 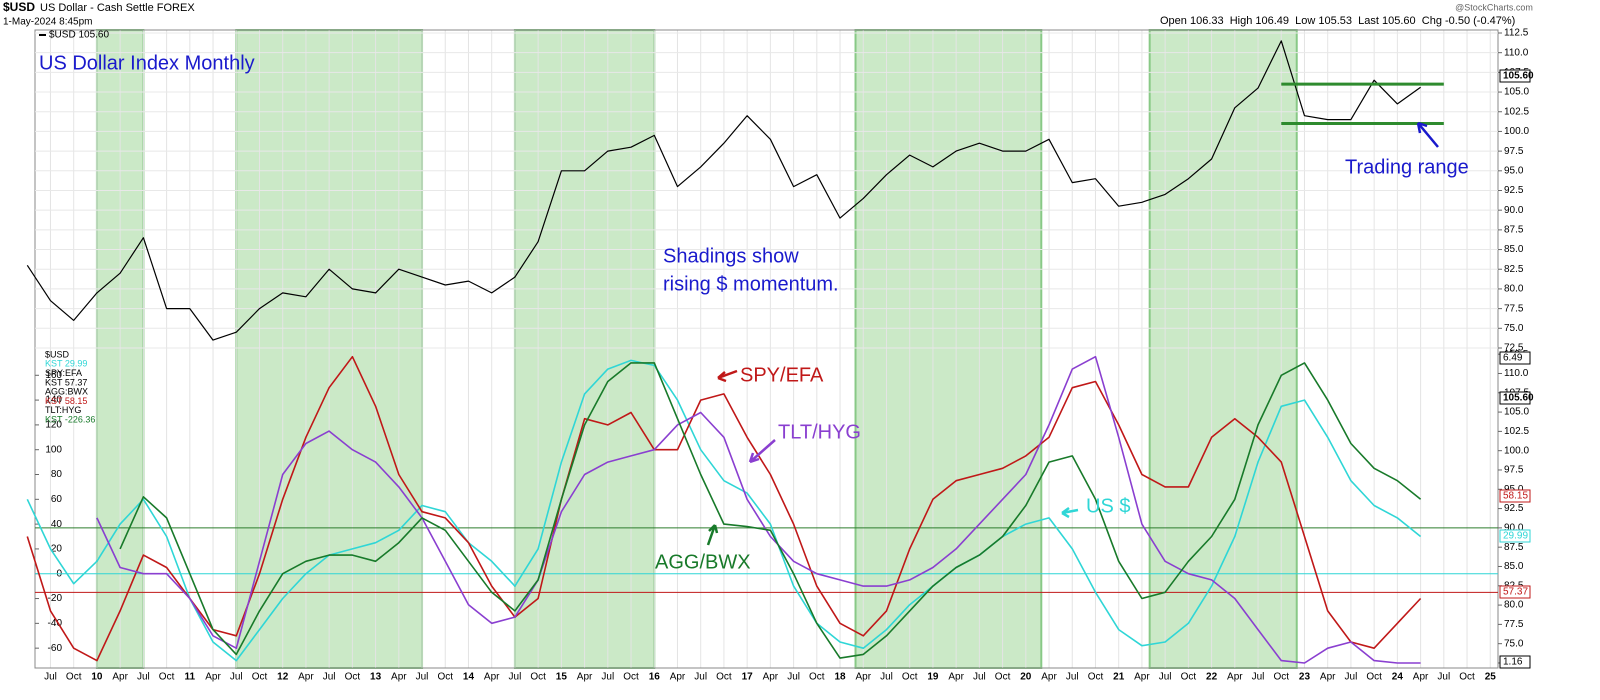 I want to click on annotation-arrow, so click(x=1427, y=134).